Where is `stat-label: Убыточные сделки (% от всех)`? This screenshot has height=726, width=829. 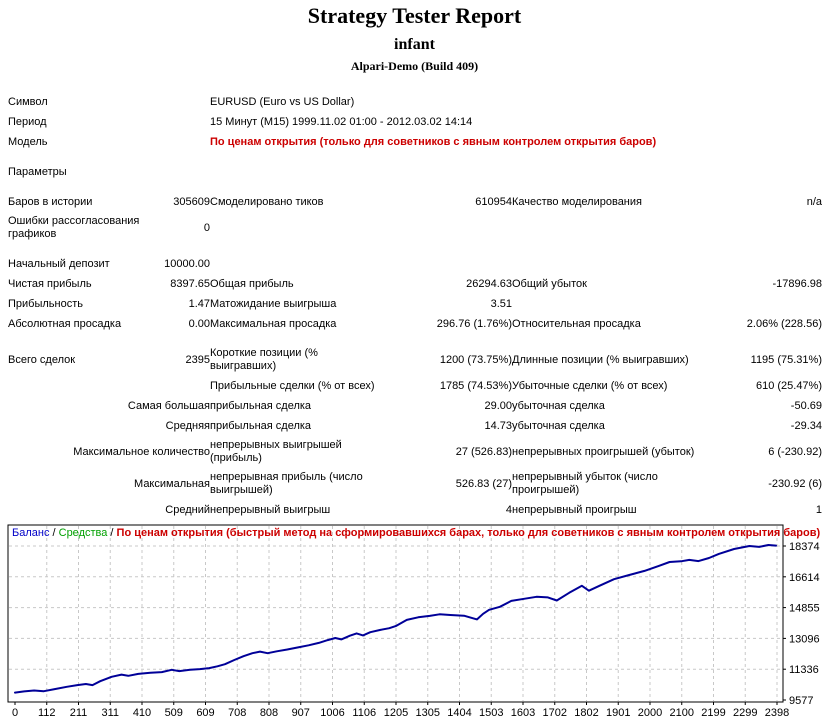 stat-label: Убыточные сделки (% от всех) is located at coordinates (590, 385).